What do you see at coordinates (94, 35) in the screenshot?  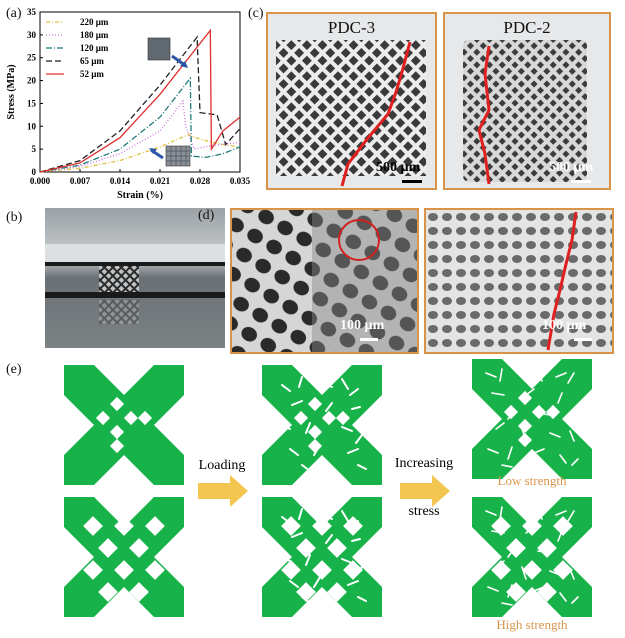 I see `legend-entry-1: 180 µm` at bounding box center [94, 35].